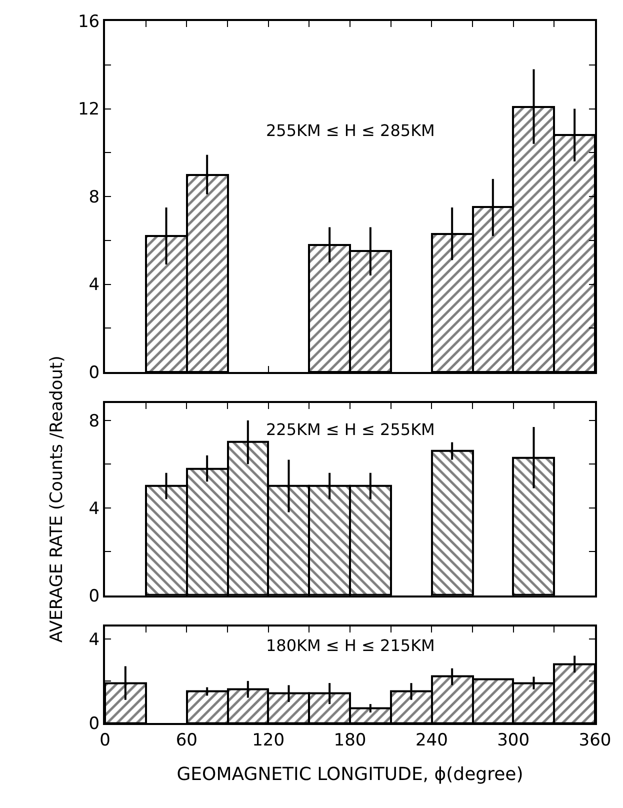 This screenshot has height=808, width=623. Describe the element at coordinates (350, 740) in the screenshot. I see `x-tick-label: 180` at that location.